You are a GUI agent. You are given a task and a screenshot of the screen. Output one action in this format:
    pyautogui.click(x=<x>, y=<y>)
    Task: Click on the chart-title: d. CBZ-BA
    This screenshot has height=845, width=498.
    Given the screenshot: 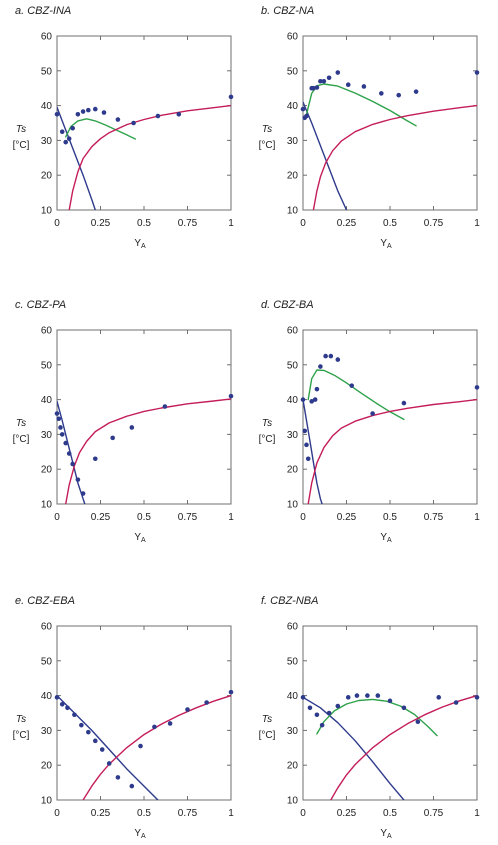 What is the action you would take?
    pyautogui.click(x=287, y=305)
    